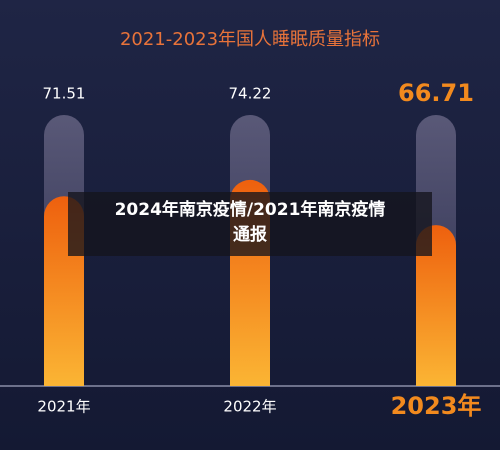  I want to click on x-tick-label: 2022年, so click(249, 407).